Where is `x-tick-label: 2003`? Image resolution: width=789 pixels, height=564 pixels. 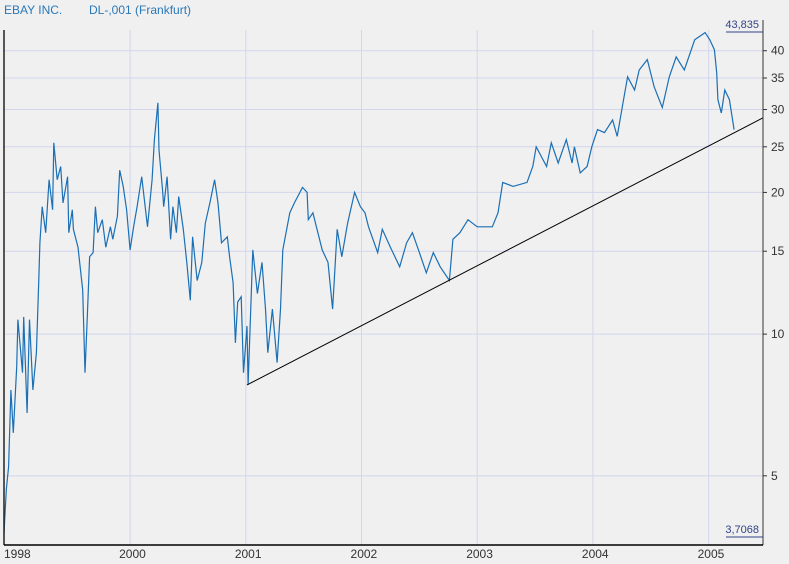
x-tick-label: 2003 is located at coordinates (479, 554).